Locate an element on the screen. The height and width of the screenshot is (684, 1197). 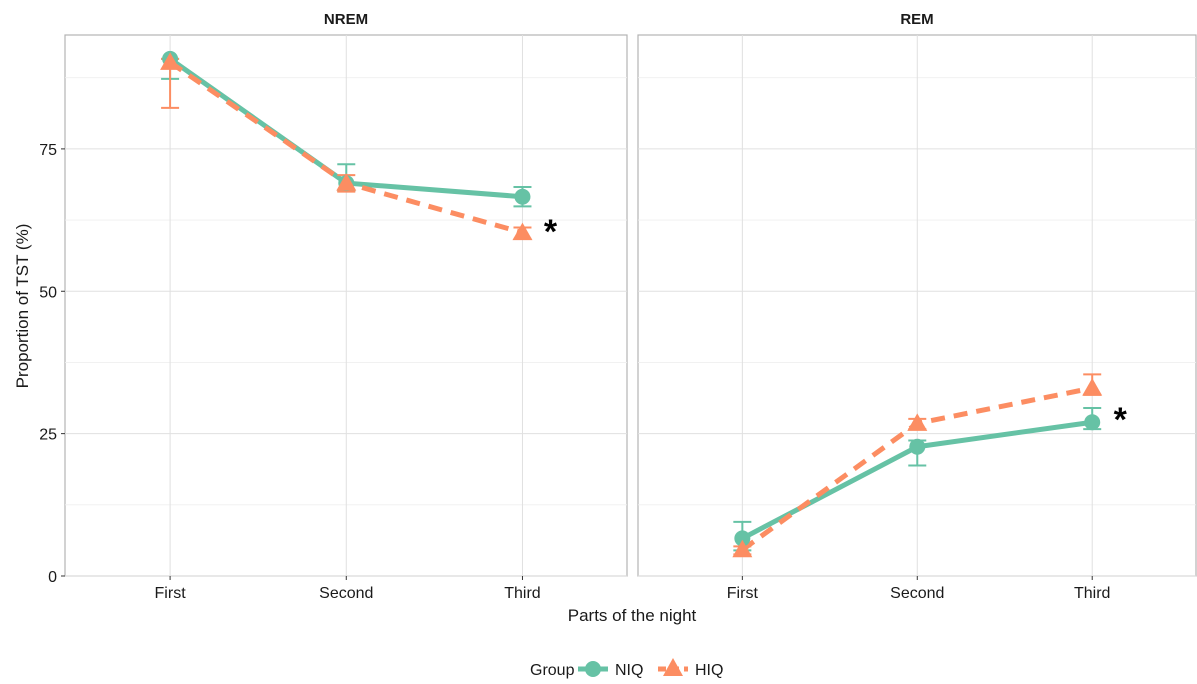
legend-title: Group is located at coordinates (552, 670).